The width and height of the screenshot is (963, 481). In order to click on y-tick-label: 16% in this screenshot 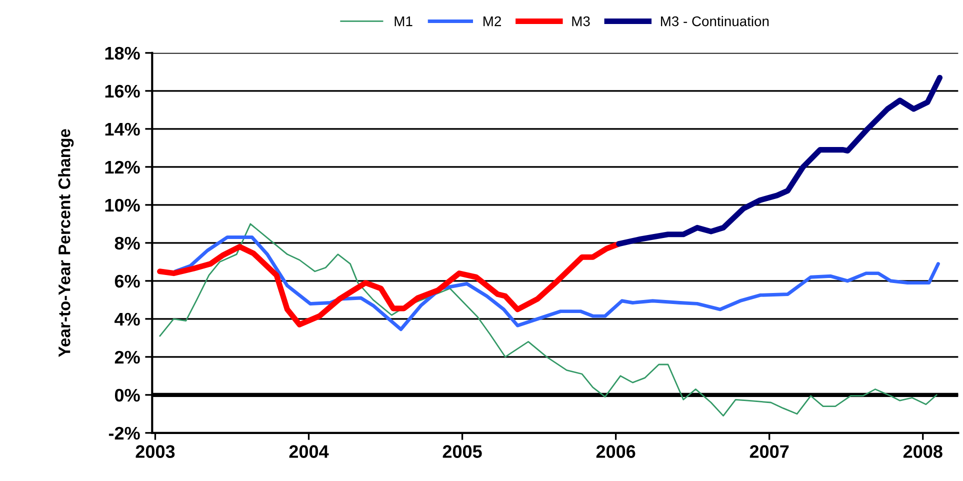, I will do `click(122, 91)`.